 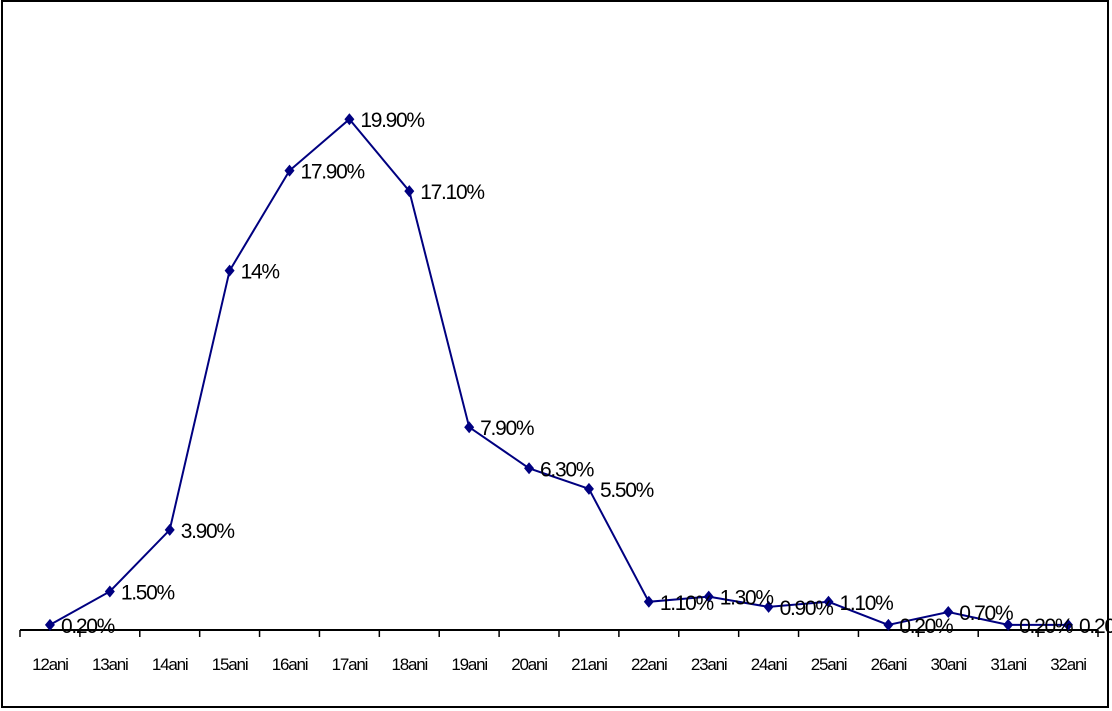 I want to click on x-tick-label: 22ani, so click(x=649, y=664).